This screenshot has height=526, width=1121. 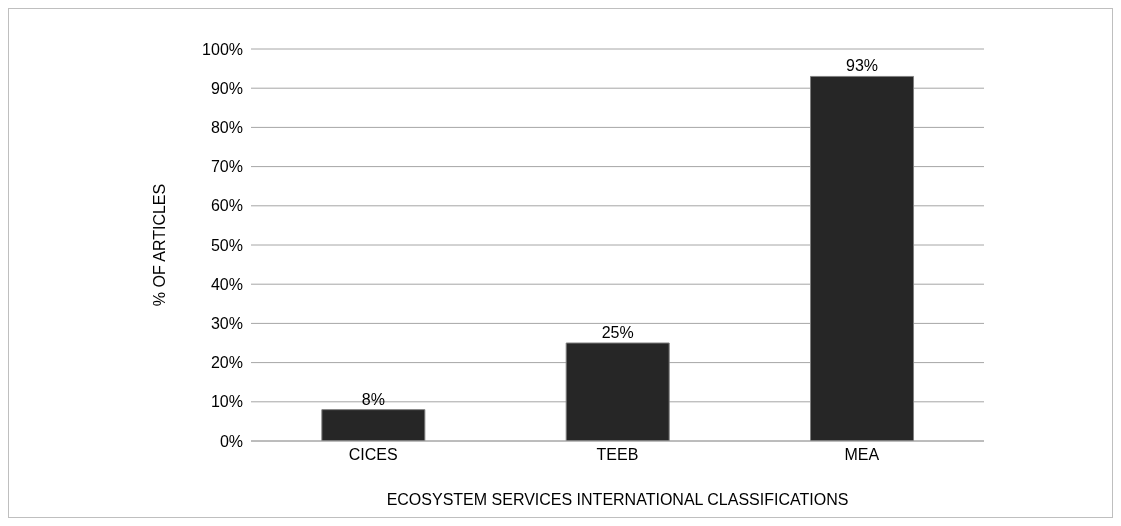 What do you see at coordinates (231, 441) in the screenshot?
I see `y-tick-label: 0%` at bounding box center [231, 441].